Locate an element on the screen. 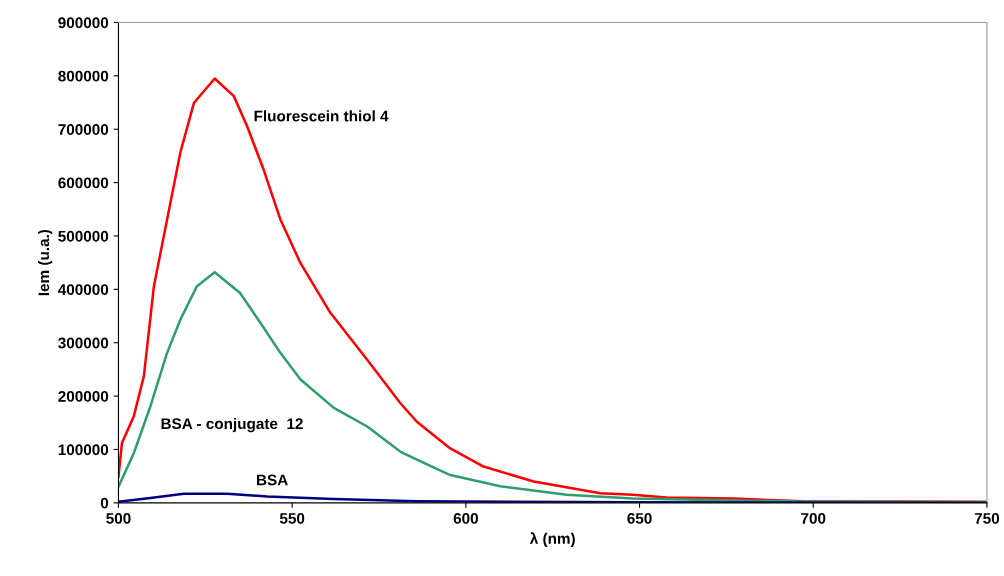 Image resolution: width=1004 pixels, height=576 pixels. y-tick-label: 800000 is located at coordinates (83, 76).